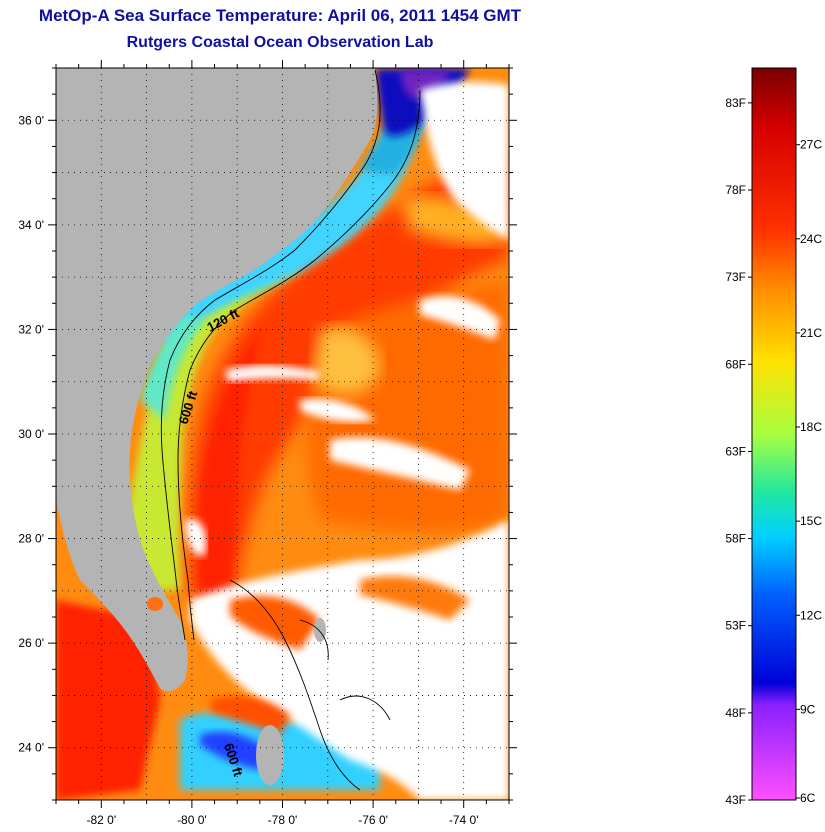  What do you see at coordinates (735, 451) in the screenshot?
I see `colorbar-f-label: 63F` at bounding box center [735, 451].